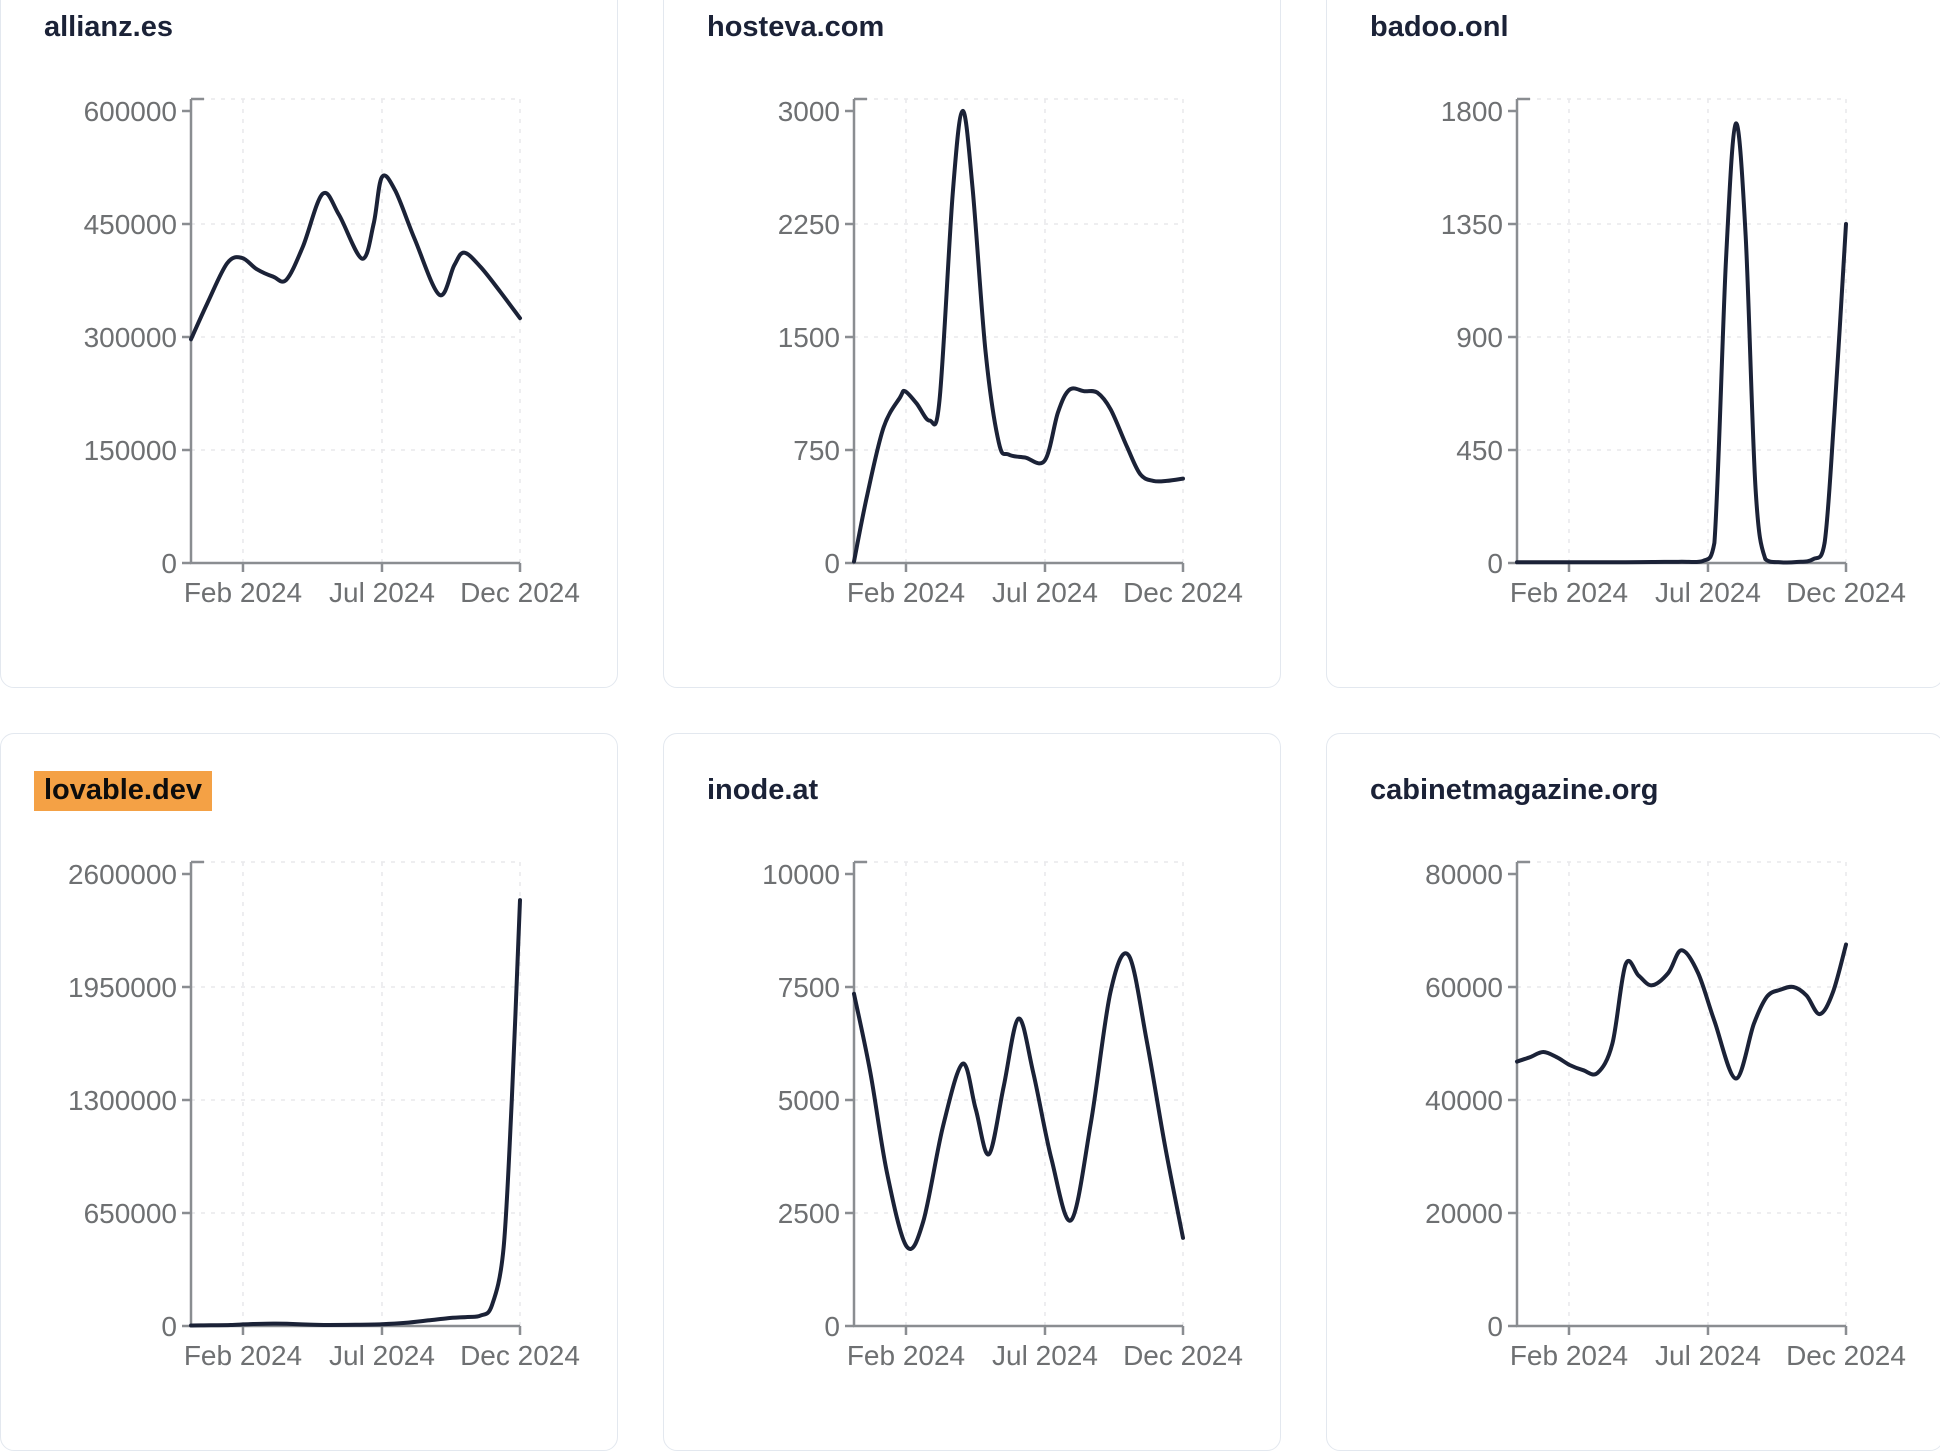  Describe the element at coordinates (130, 450) in the screenshot. I see `y-axis-tick-label: 150000` at that location.